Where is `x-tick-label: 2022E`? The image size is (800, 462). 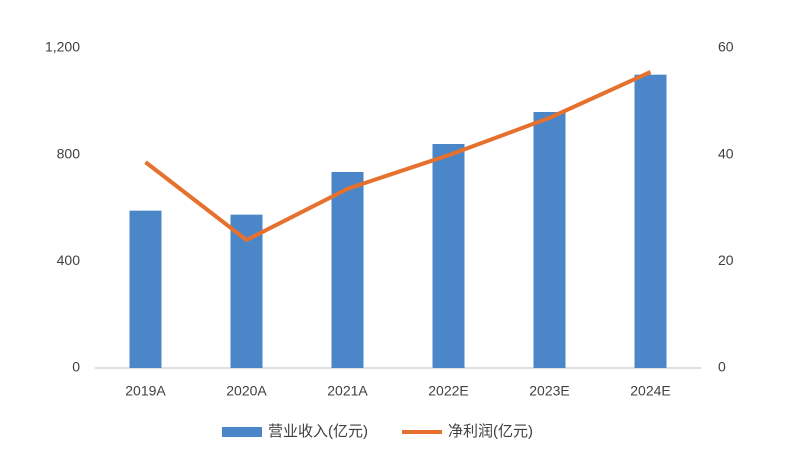 x-tick-label: 2022E is located at coordinates (448, 391).